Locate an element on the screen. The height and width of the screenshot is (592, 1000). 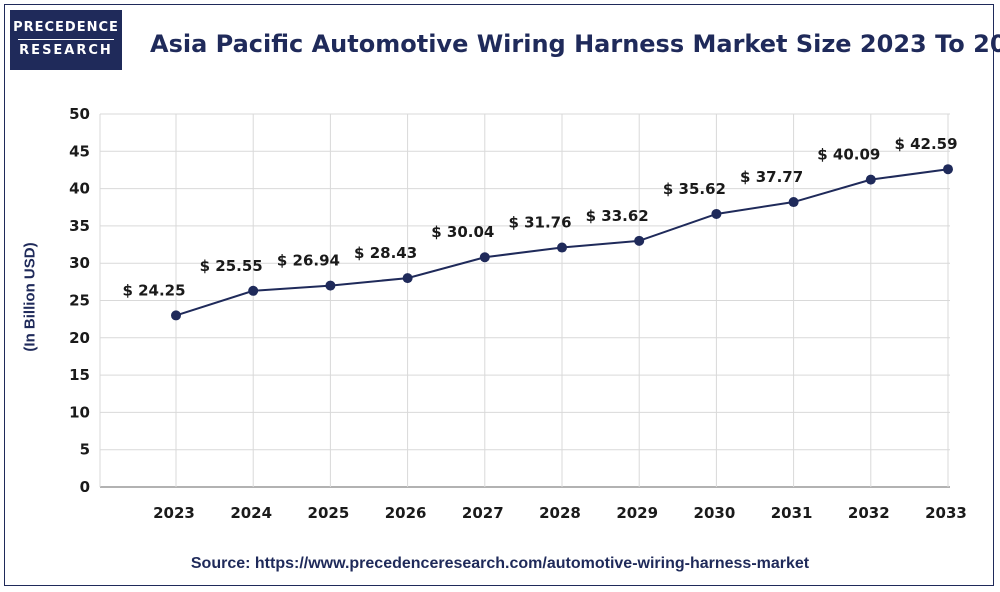
data-label: $ 26.94 is located at coordinates (308, 261).